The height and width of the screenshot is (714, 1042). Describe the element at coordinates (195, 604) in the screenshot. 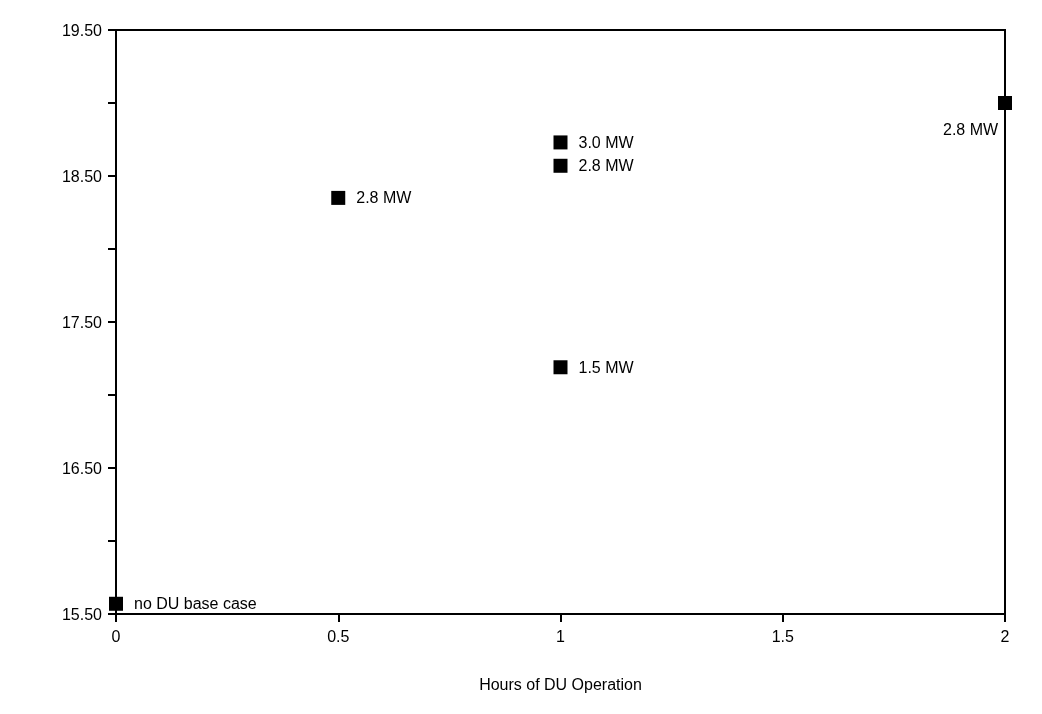

I see `annotation: no DU base case` at that location.